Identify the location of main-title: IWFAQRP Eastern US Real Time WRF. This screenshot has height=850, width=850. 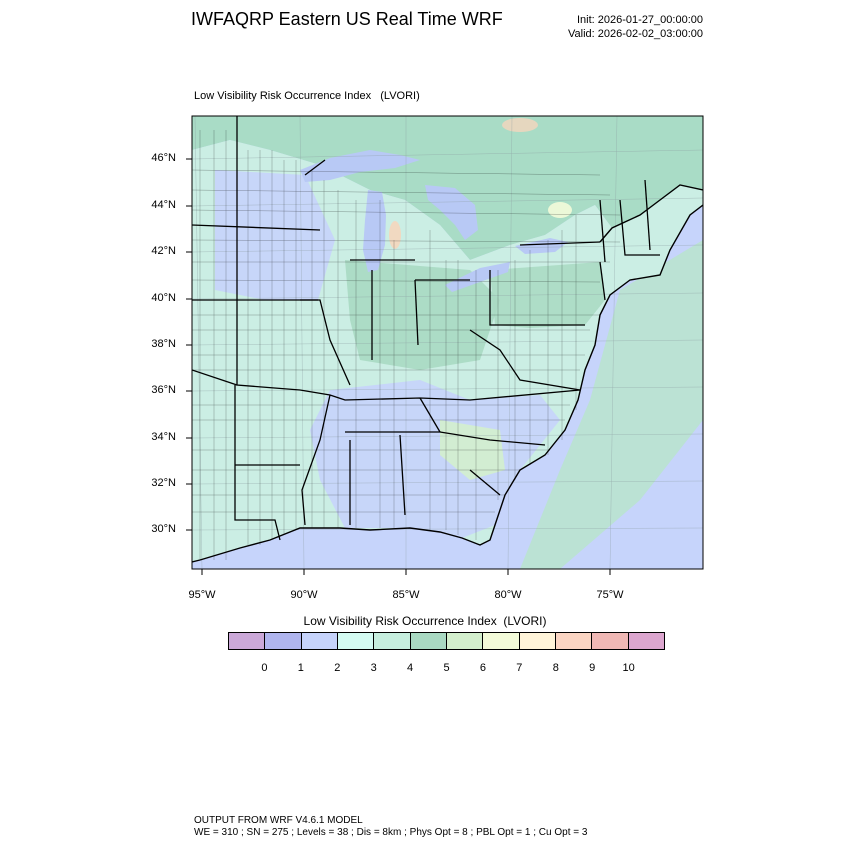
(347, 19).